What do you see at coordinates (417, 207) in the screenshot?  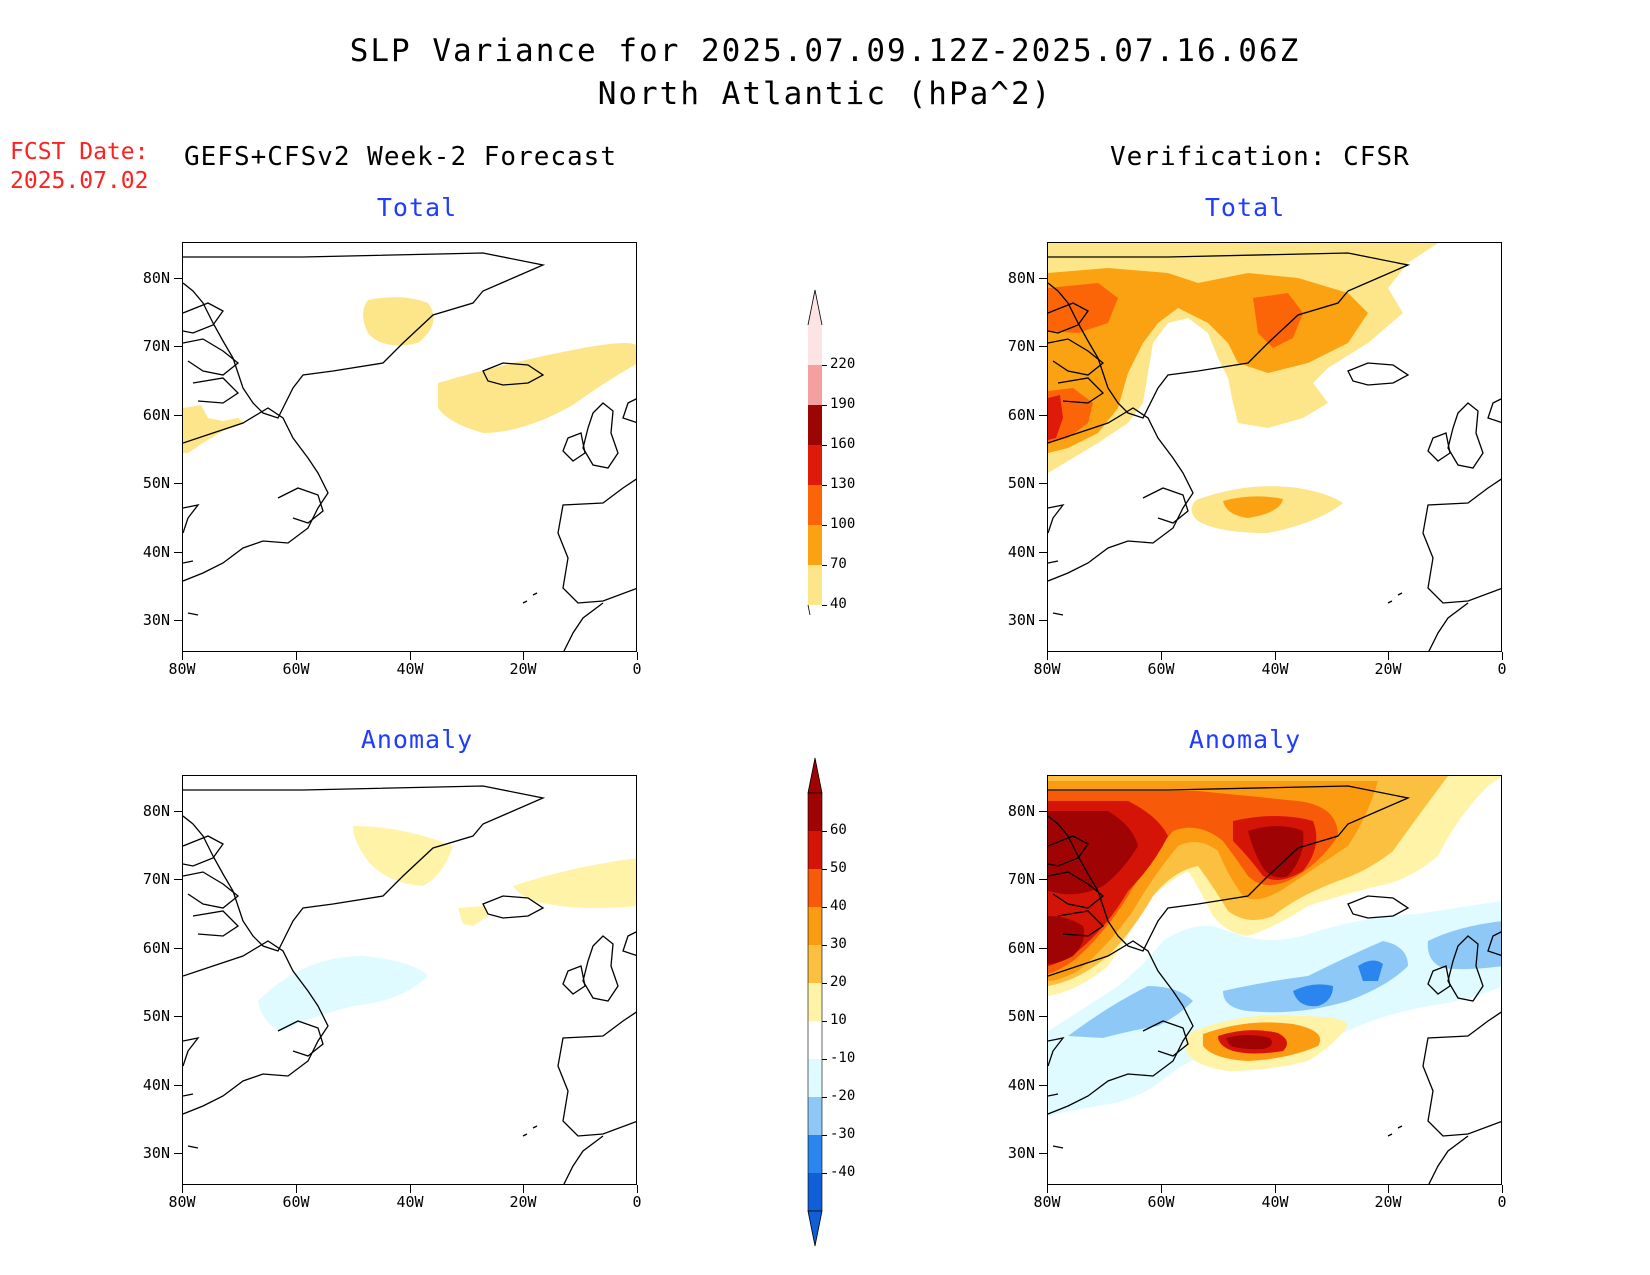 I see `forecast-total-title: Total` at bounding box center [417, 207].